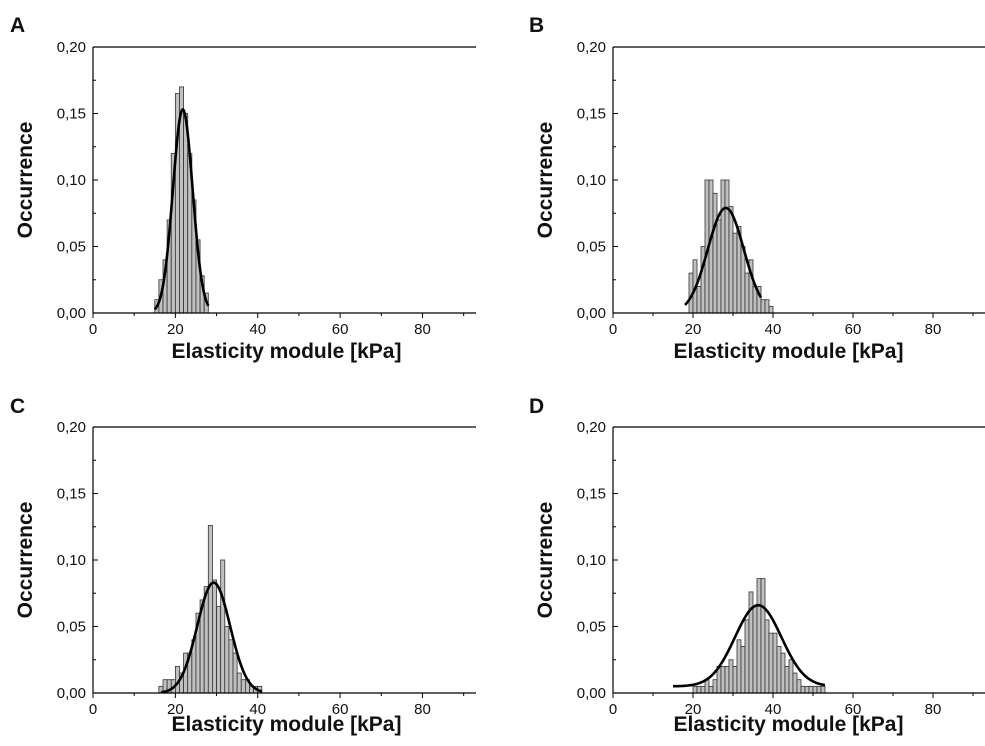 This screenshot has height=746, width=985. What do you see at coordinates (536, 25) in the screenshot?
I see `panel-letter: B` at bounding box center [536, 25].